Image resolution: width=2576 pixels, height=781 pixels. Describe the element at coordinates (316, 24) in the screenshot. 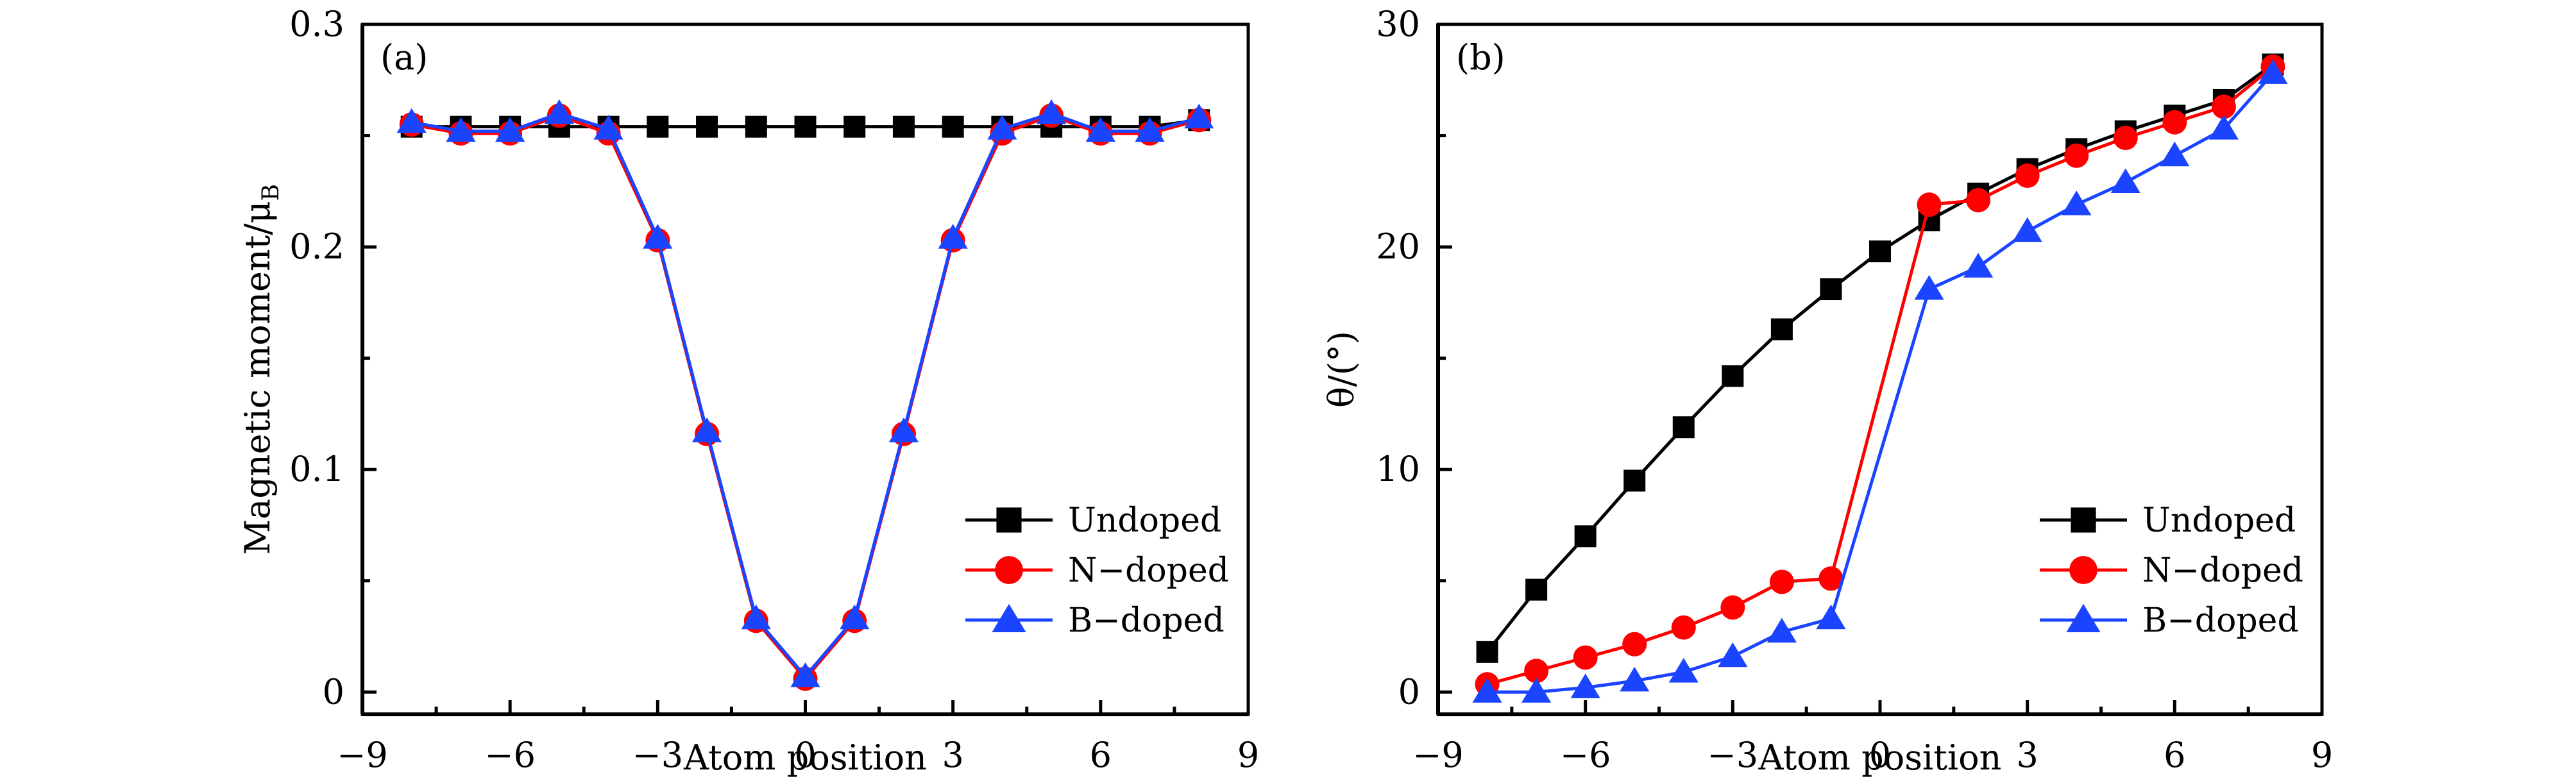

I see `y-tick-label: 0.3` at that location.